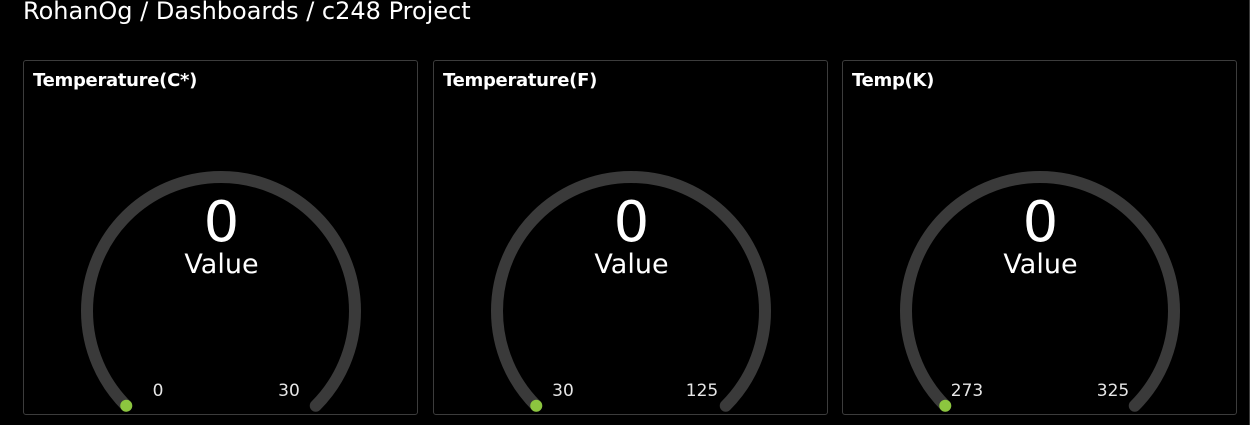 The width and height of the screenshot is (1250, 425). I want to click on panel-title: Temp(K), so click(893, 80).